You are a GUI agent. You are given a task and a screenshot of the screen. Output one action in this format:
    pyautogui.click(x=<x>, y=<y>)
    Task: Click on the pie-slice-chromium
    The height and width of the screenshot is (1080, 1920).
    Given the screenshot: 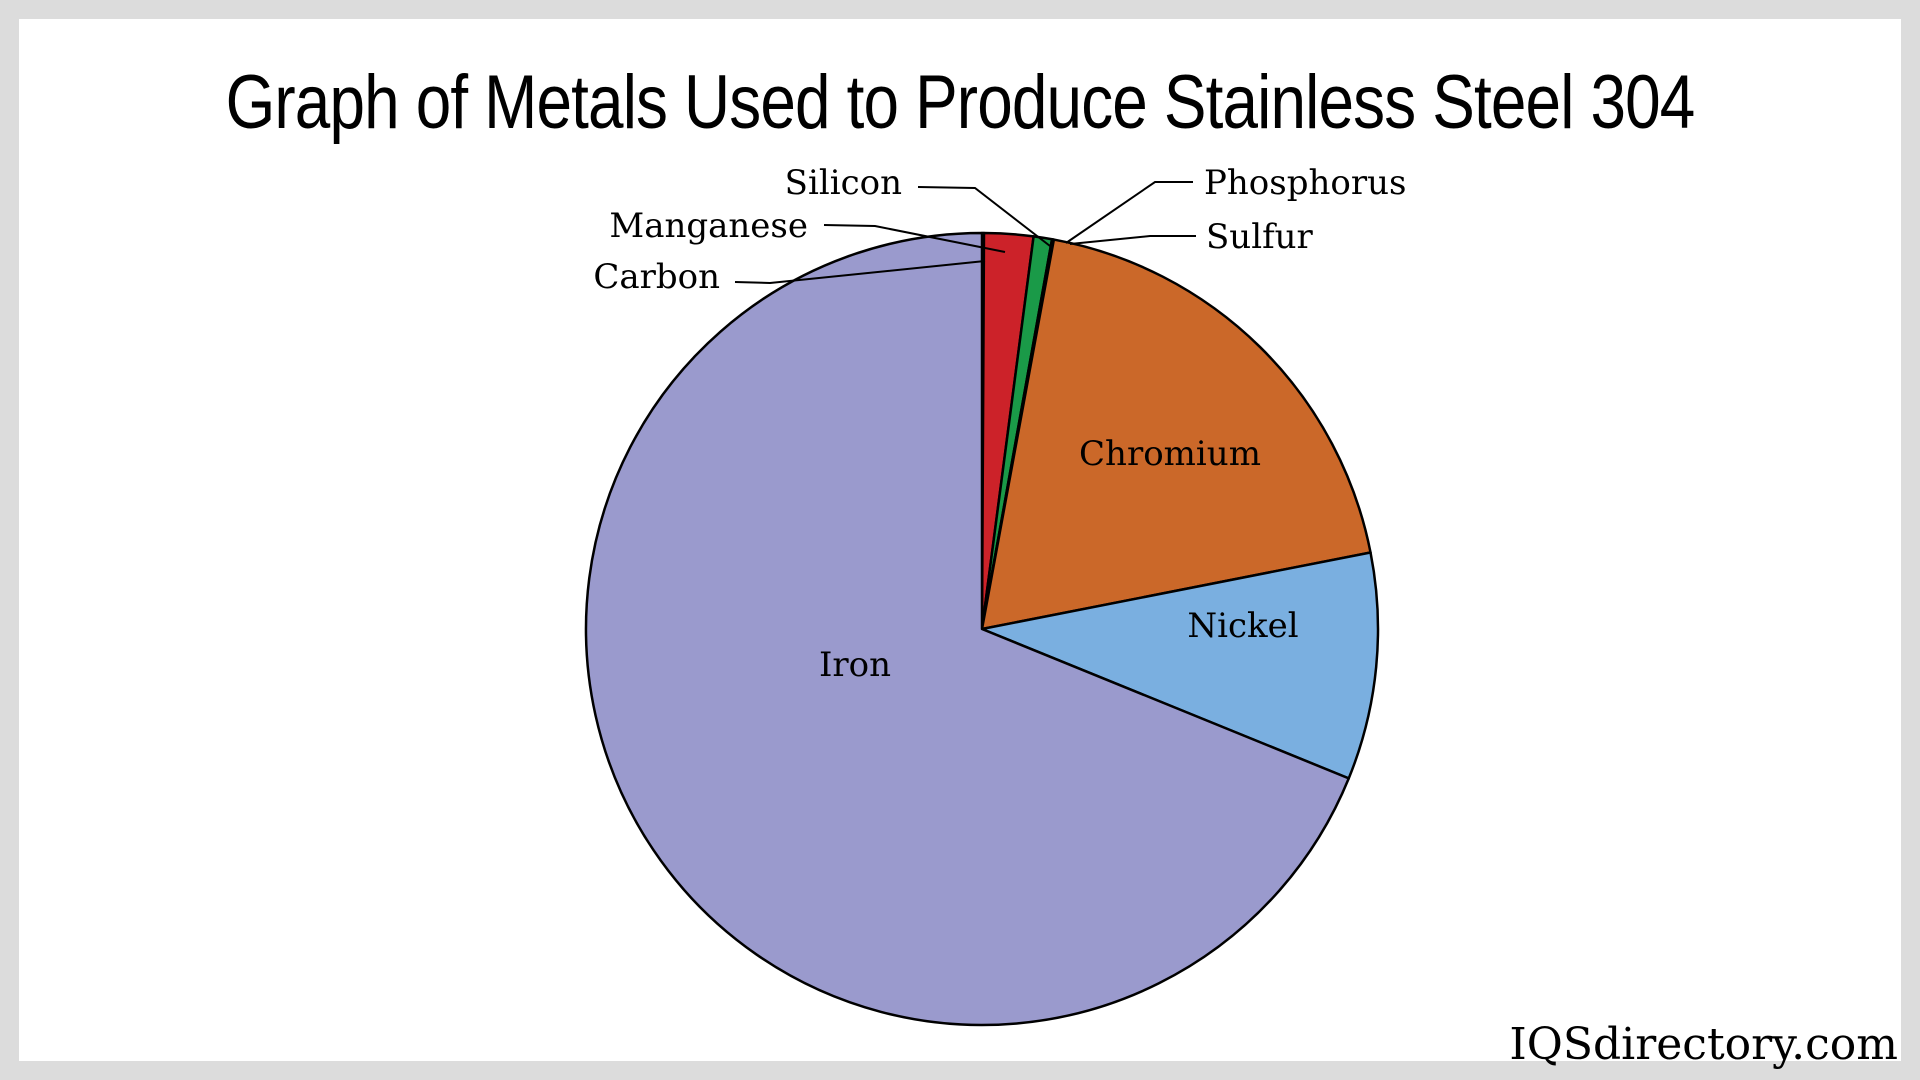 What is the action you would take?
    pyautogui.click(x=1176, y=434)
    